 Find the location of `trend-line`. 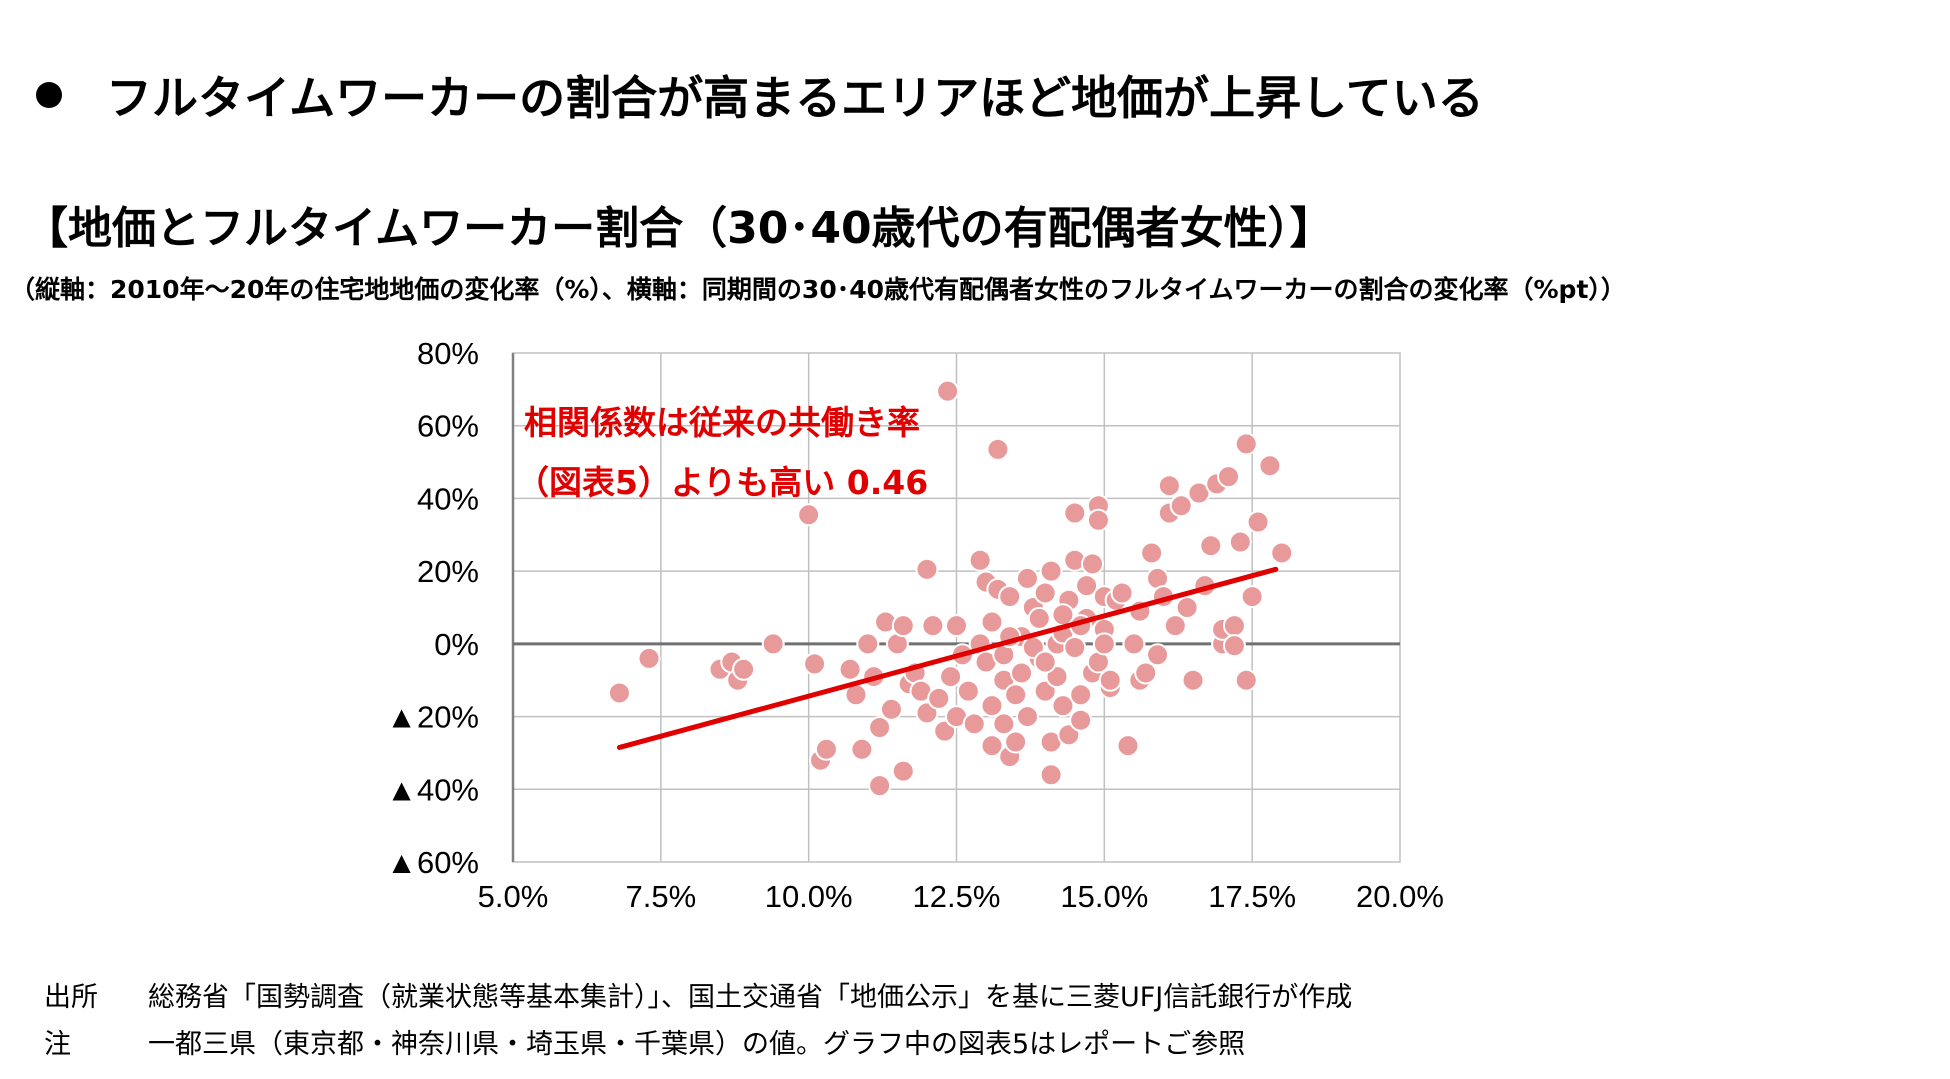

trend-line is located at coordinates (947, 658).